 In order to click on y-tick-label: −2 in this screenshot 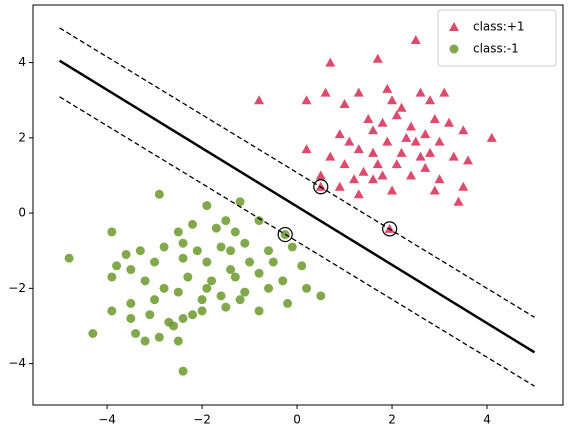, I will do `click(17, 288)`.